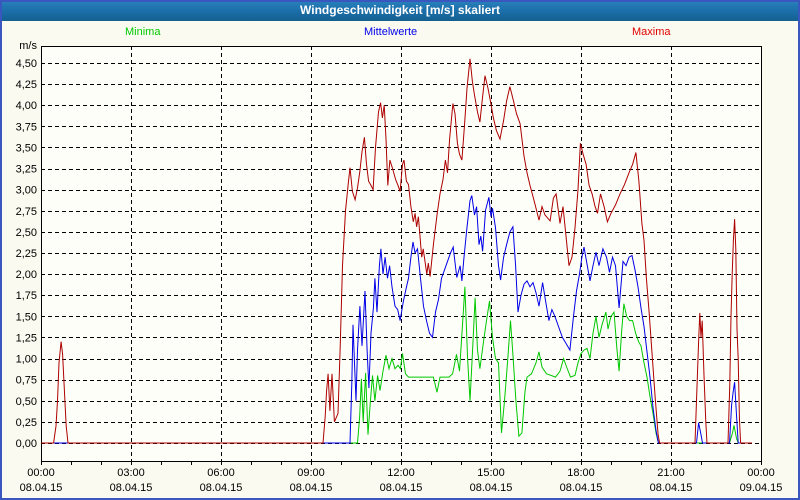 This screenshot has height=500, width=800. What do you see at coordinates (26, 212) in the screenshot?
I see `svg-text: 2,75` at bounding box center [26, 212].